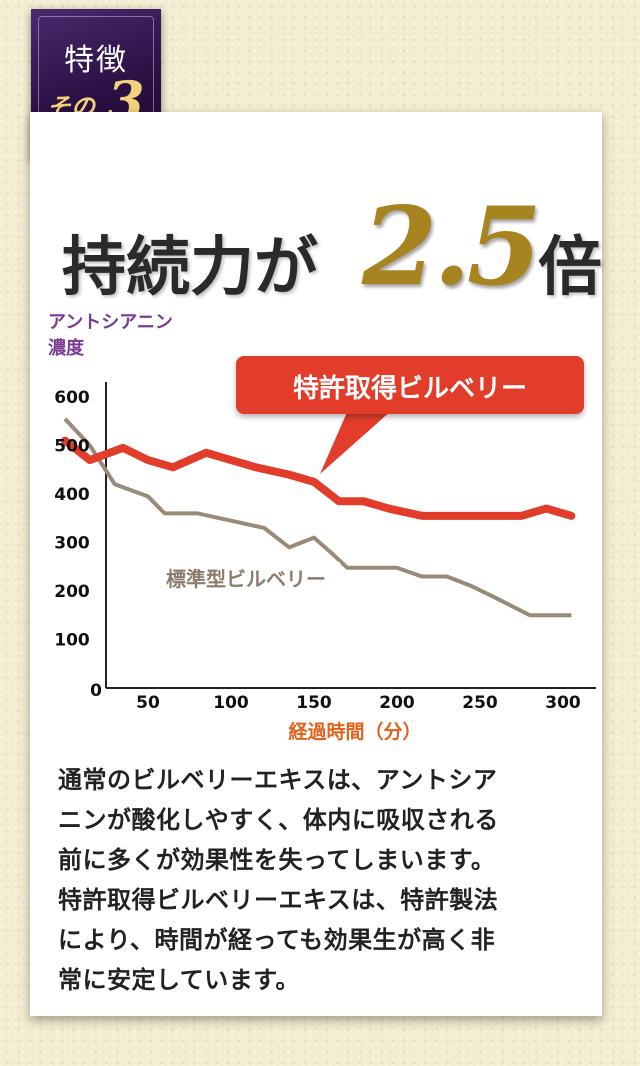 The height and width of the screenshot is (1066, 640). What do you see at coordinates (278, 820) in the screenshot?
I see `description-line: ニンが酸化しやすく、体内に吸収される` at bounding box center [278, 820].